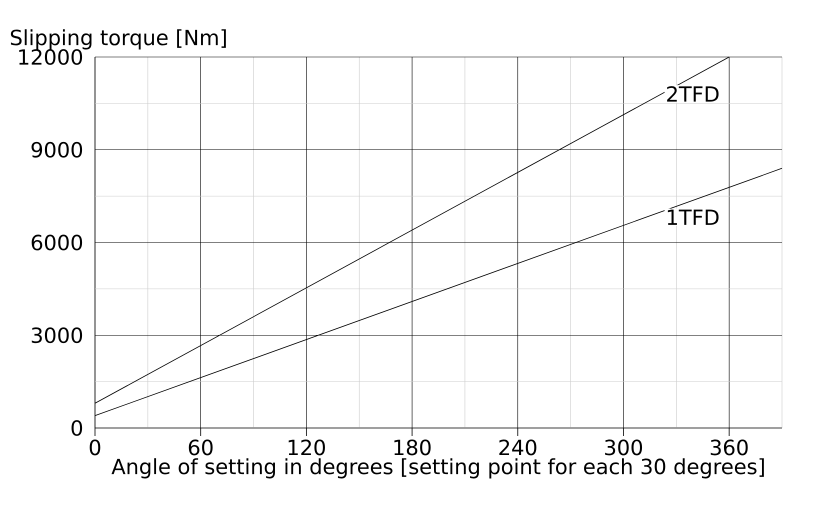 Image resolution: width=824 pixels, height=510 pixels. Describe the element at coordinates (693, 94) in the screenshot. I see `series-label: 2TFD` at that location.